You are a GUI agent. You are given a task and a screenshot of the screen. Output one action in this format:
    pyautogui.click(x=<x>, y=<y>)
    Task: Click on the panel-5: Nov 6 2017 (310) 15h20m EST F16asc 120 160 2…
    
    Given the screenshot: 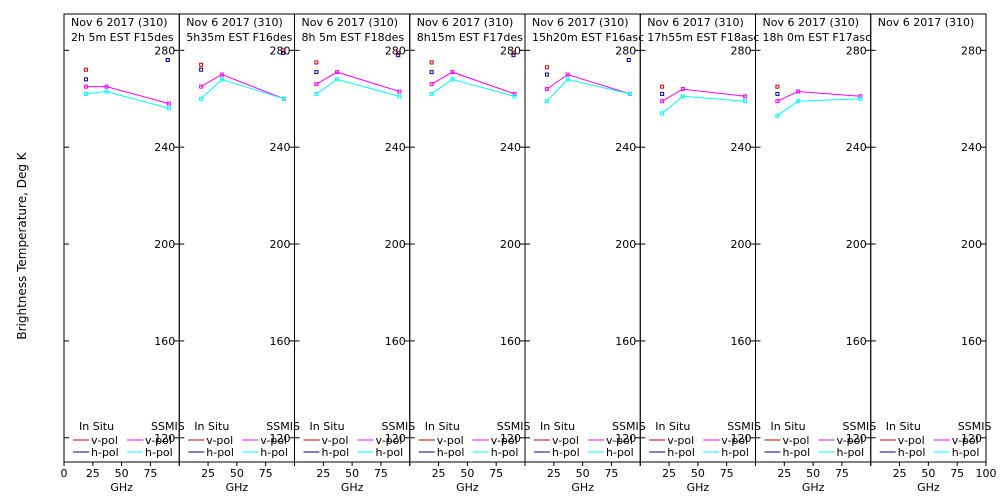 What is the action you would take?
    pyautogui.click(x=585, y=253)
    